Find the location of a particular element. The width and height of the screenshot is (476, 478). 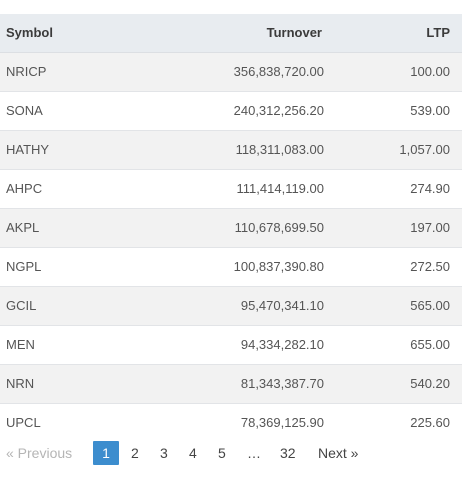

ltp-cell: 197.00 is located at coordinates (394, 227).